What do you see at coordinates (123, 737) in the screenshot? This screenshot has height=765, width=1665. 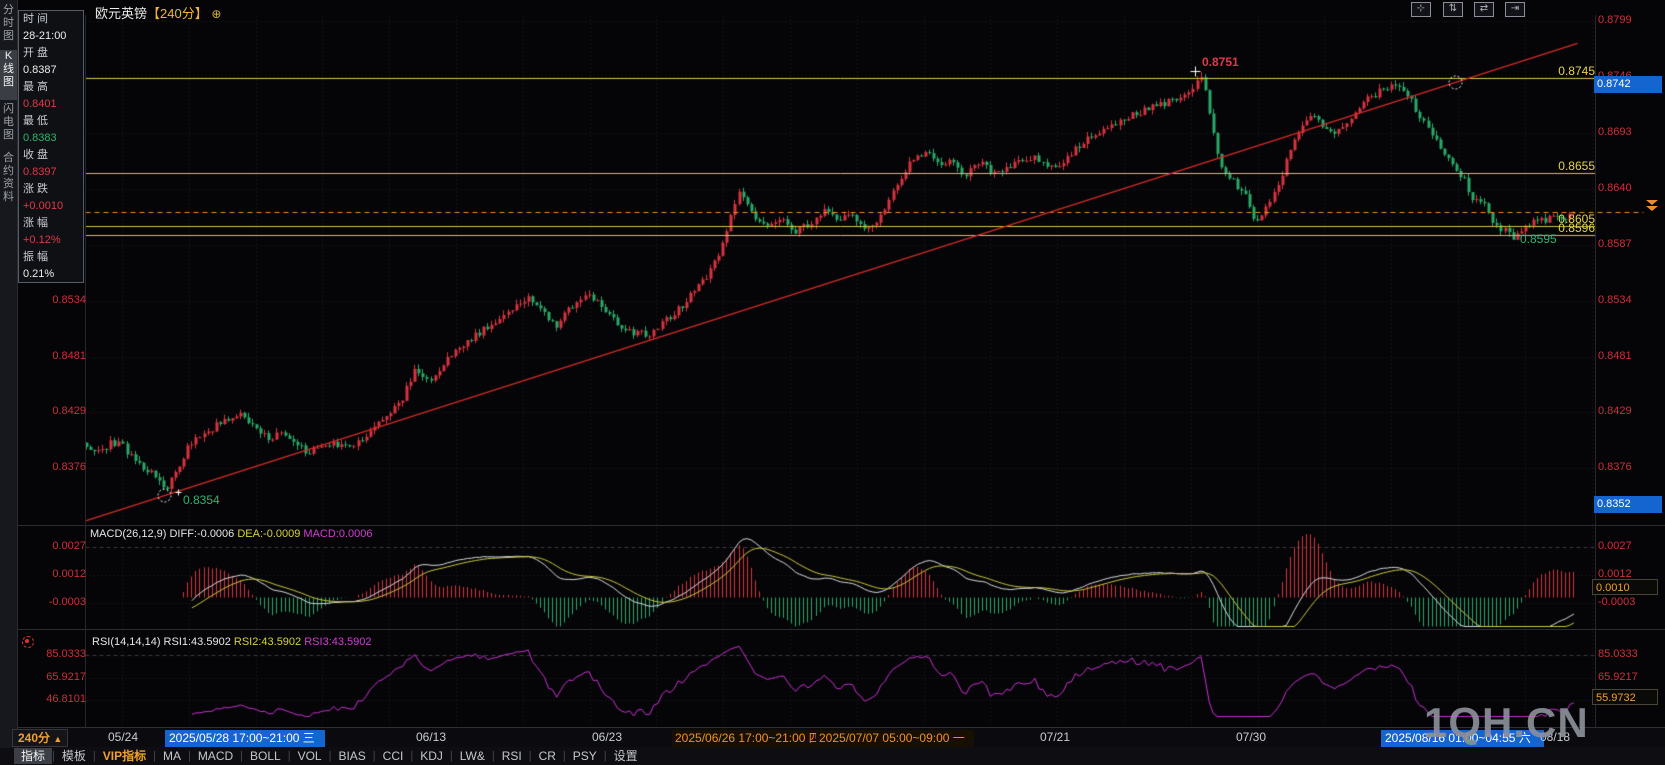 I see `date-tick: 05/24` at bounding box center [123, 737].